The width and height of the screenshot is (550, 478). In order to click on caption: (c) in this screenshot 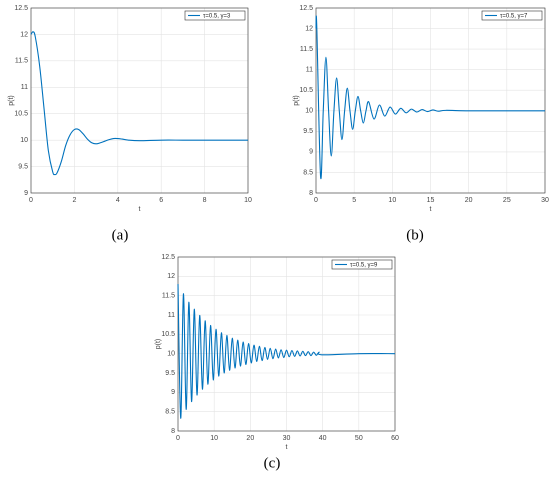, I will do `click(272, 463)`.